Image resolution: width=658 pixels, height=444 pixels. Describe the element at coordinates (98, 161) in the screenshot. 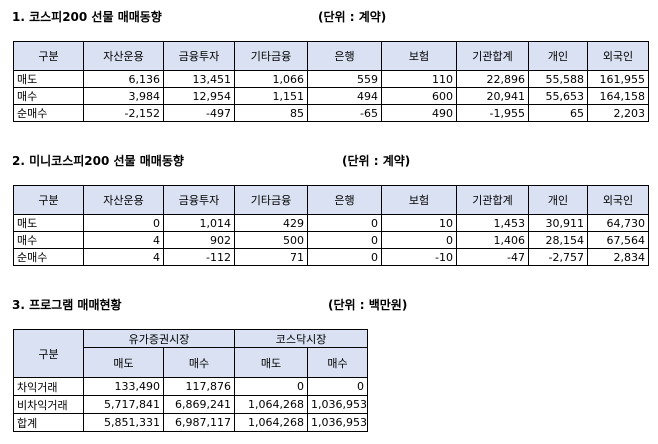

I see `section2-title: 2. 미니코스피200 선물 매매동향` at that location.